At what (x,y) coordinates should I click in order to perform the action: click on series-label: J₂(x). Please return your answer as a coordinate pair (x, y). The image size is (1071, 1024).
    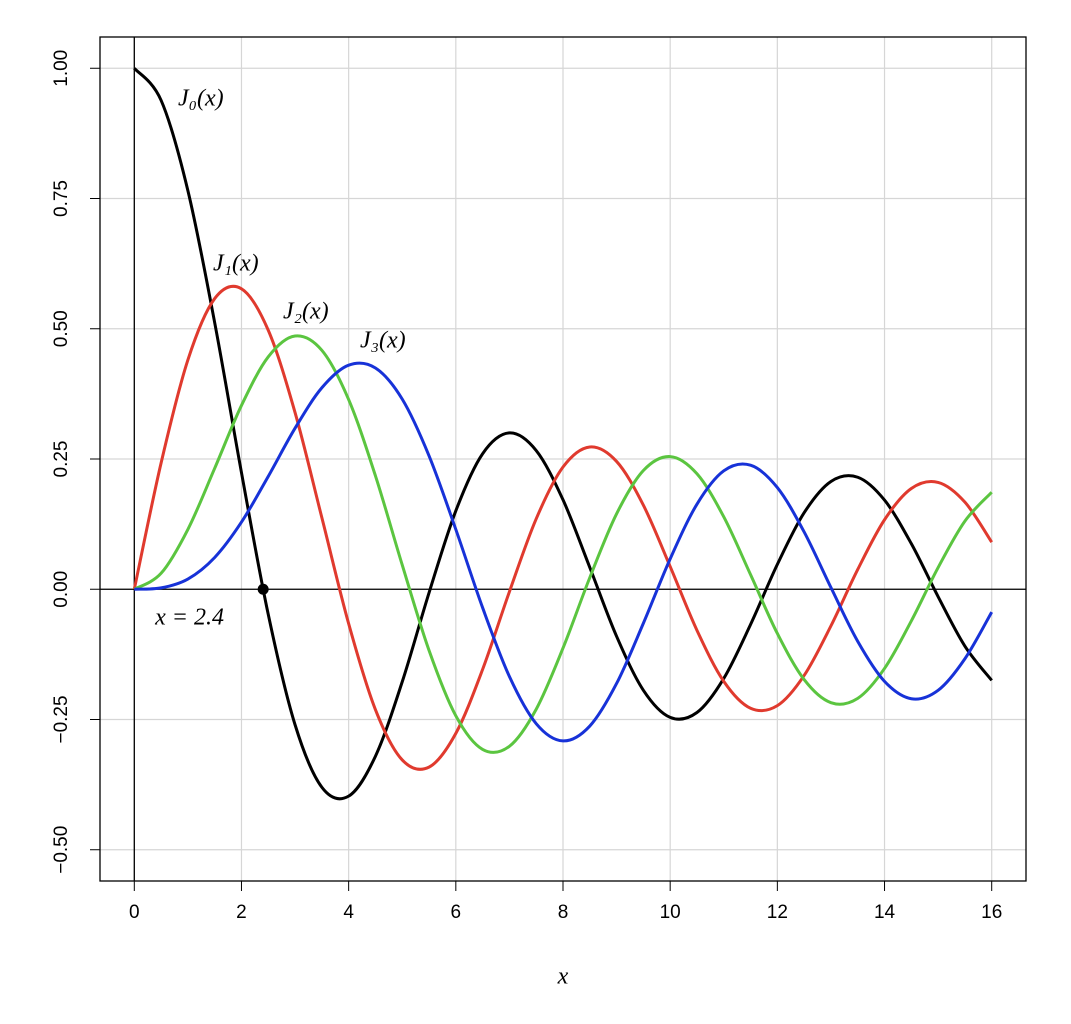
    Looking at the image, I should click on (306, 312).